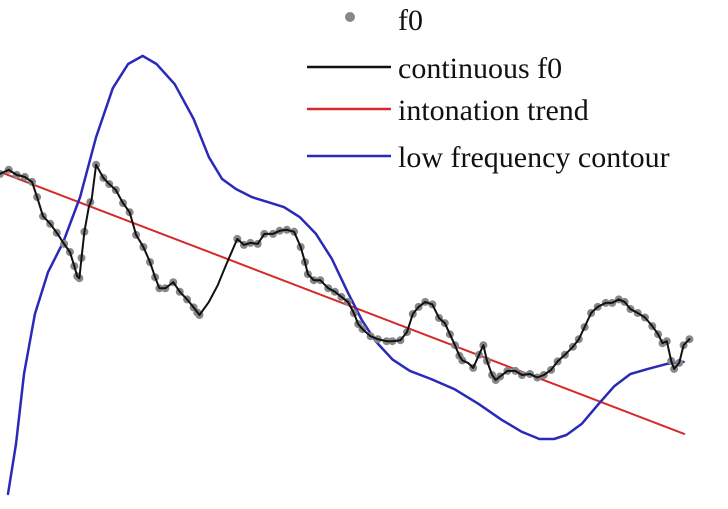 This screenshot has height=509, width=728. I want to click on legend-label-intonation-trend: intonation trend, so click(493, 110).